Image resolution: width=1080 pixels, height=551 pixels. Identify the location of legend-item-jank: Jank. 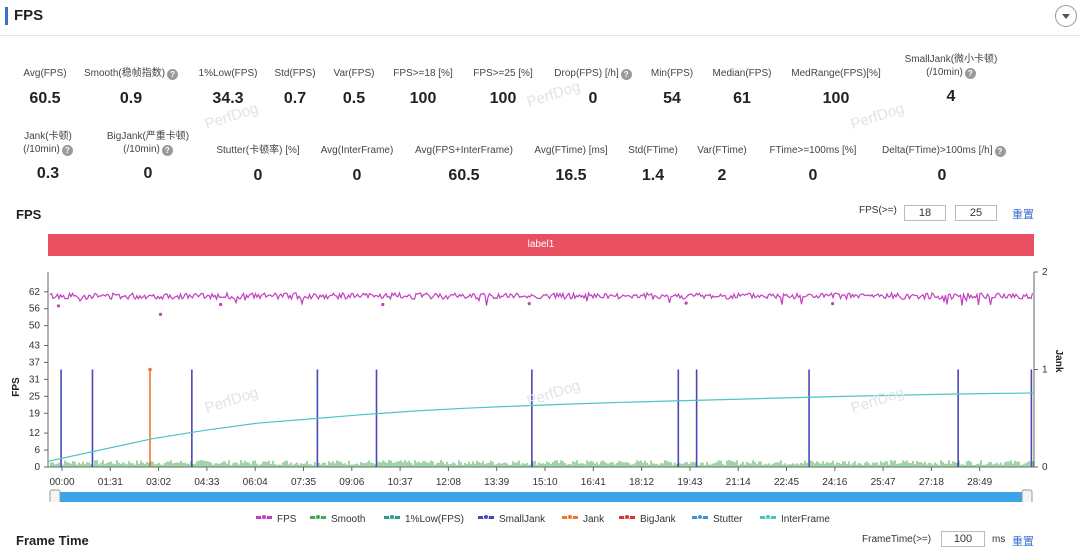
(583, 519).